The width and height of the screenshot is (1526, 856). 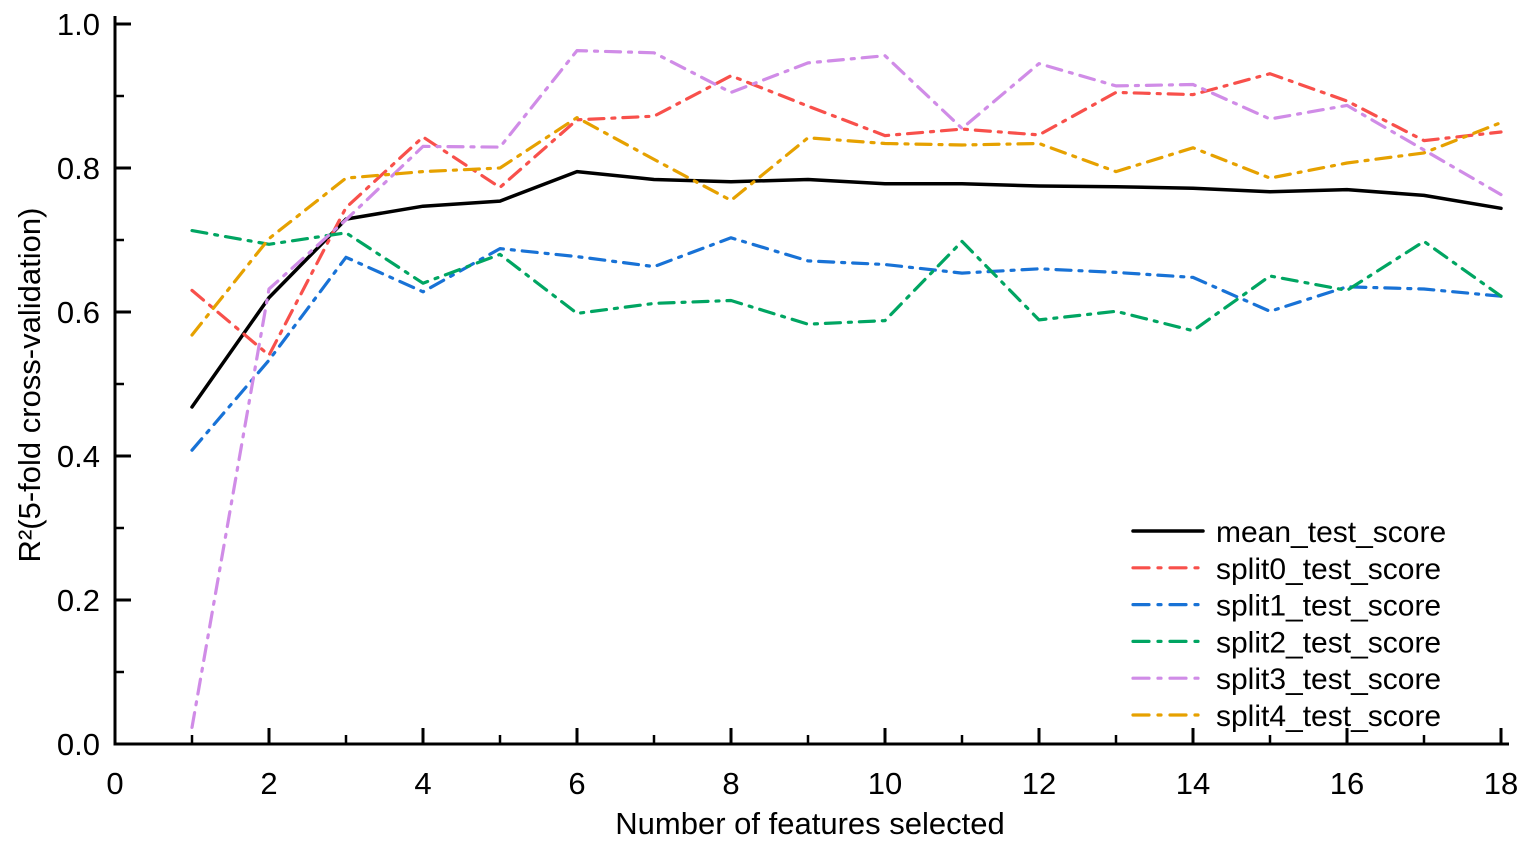 I want to click on legend-label-split3_test_score: split3_test_score, so click(x=1328, y=679).